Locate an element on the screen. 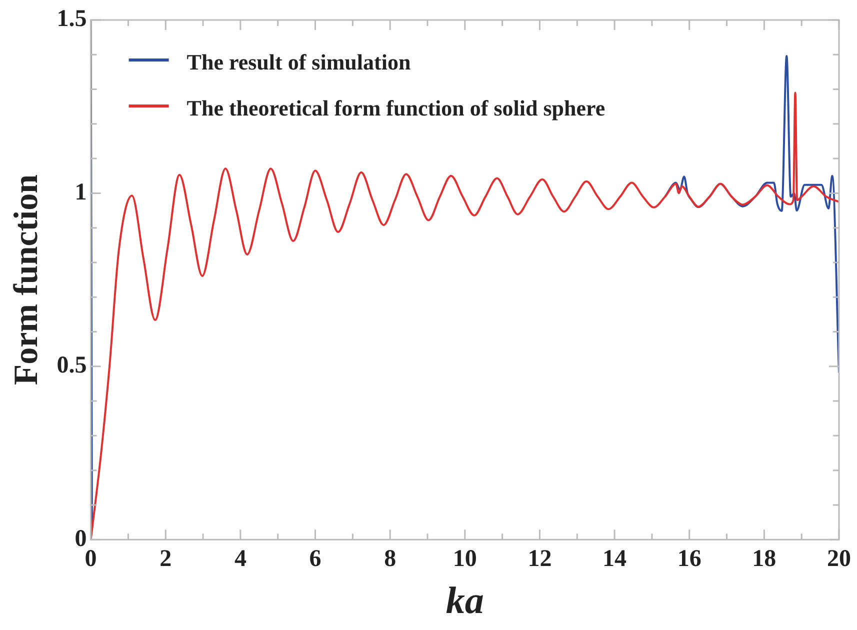 This screenshot has width=857, height=630. x-tick-label: 12 is located at coordinates (540, 559).